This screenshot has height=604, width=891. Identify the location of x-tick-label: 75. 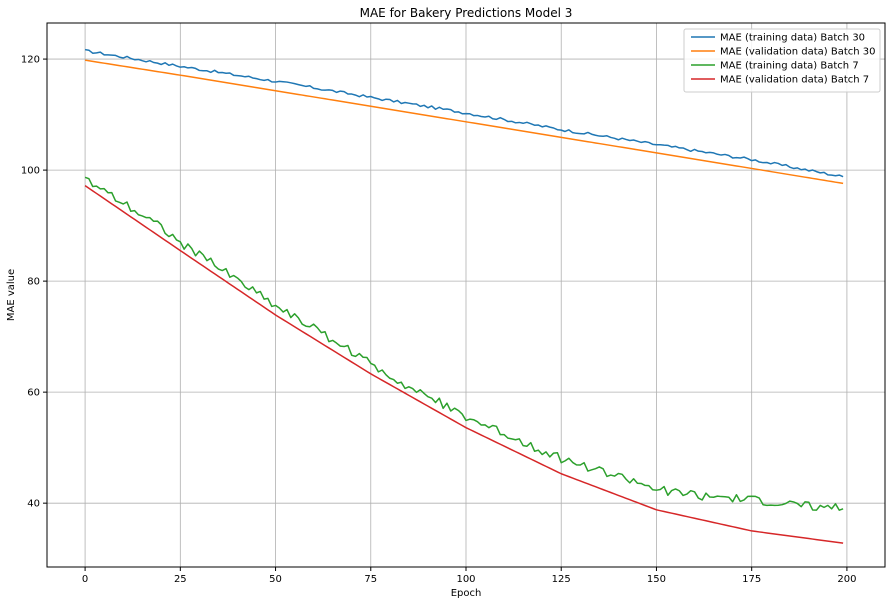
(370, 579).